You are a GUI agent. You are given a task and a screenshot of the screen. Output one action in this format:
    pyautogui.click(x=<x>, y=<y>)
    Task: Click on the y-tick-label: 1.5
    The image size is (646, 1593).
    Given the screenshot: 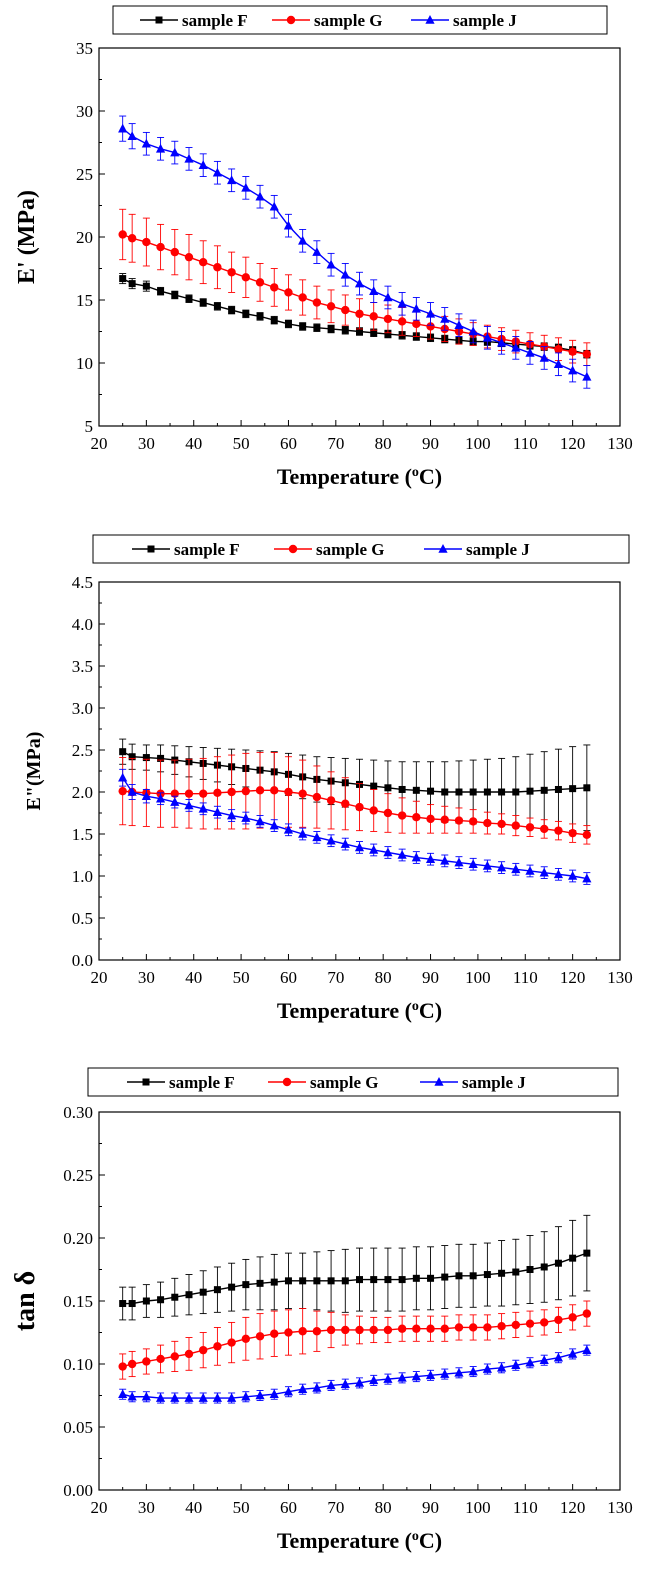 What is the action you would take?
    pyautogui.click(x=82, y=834)
    